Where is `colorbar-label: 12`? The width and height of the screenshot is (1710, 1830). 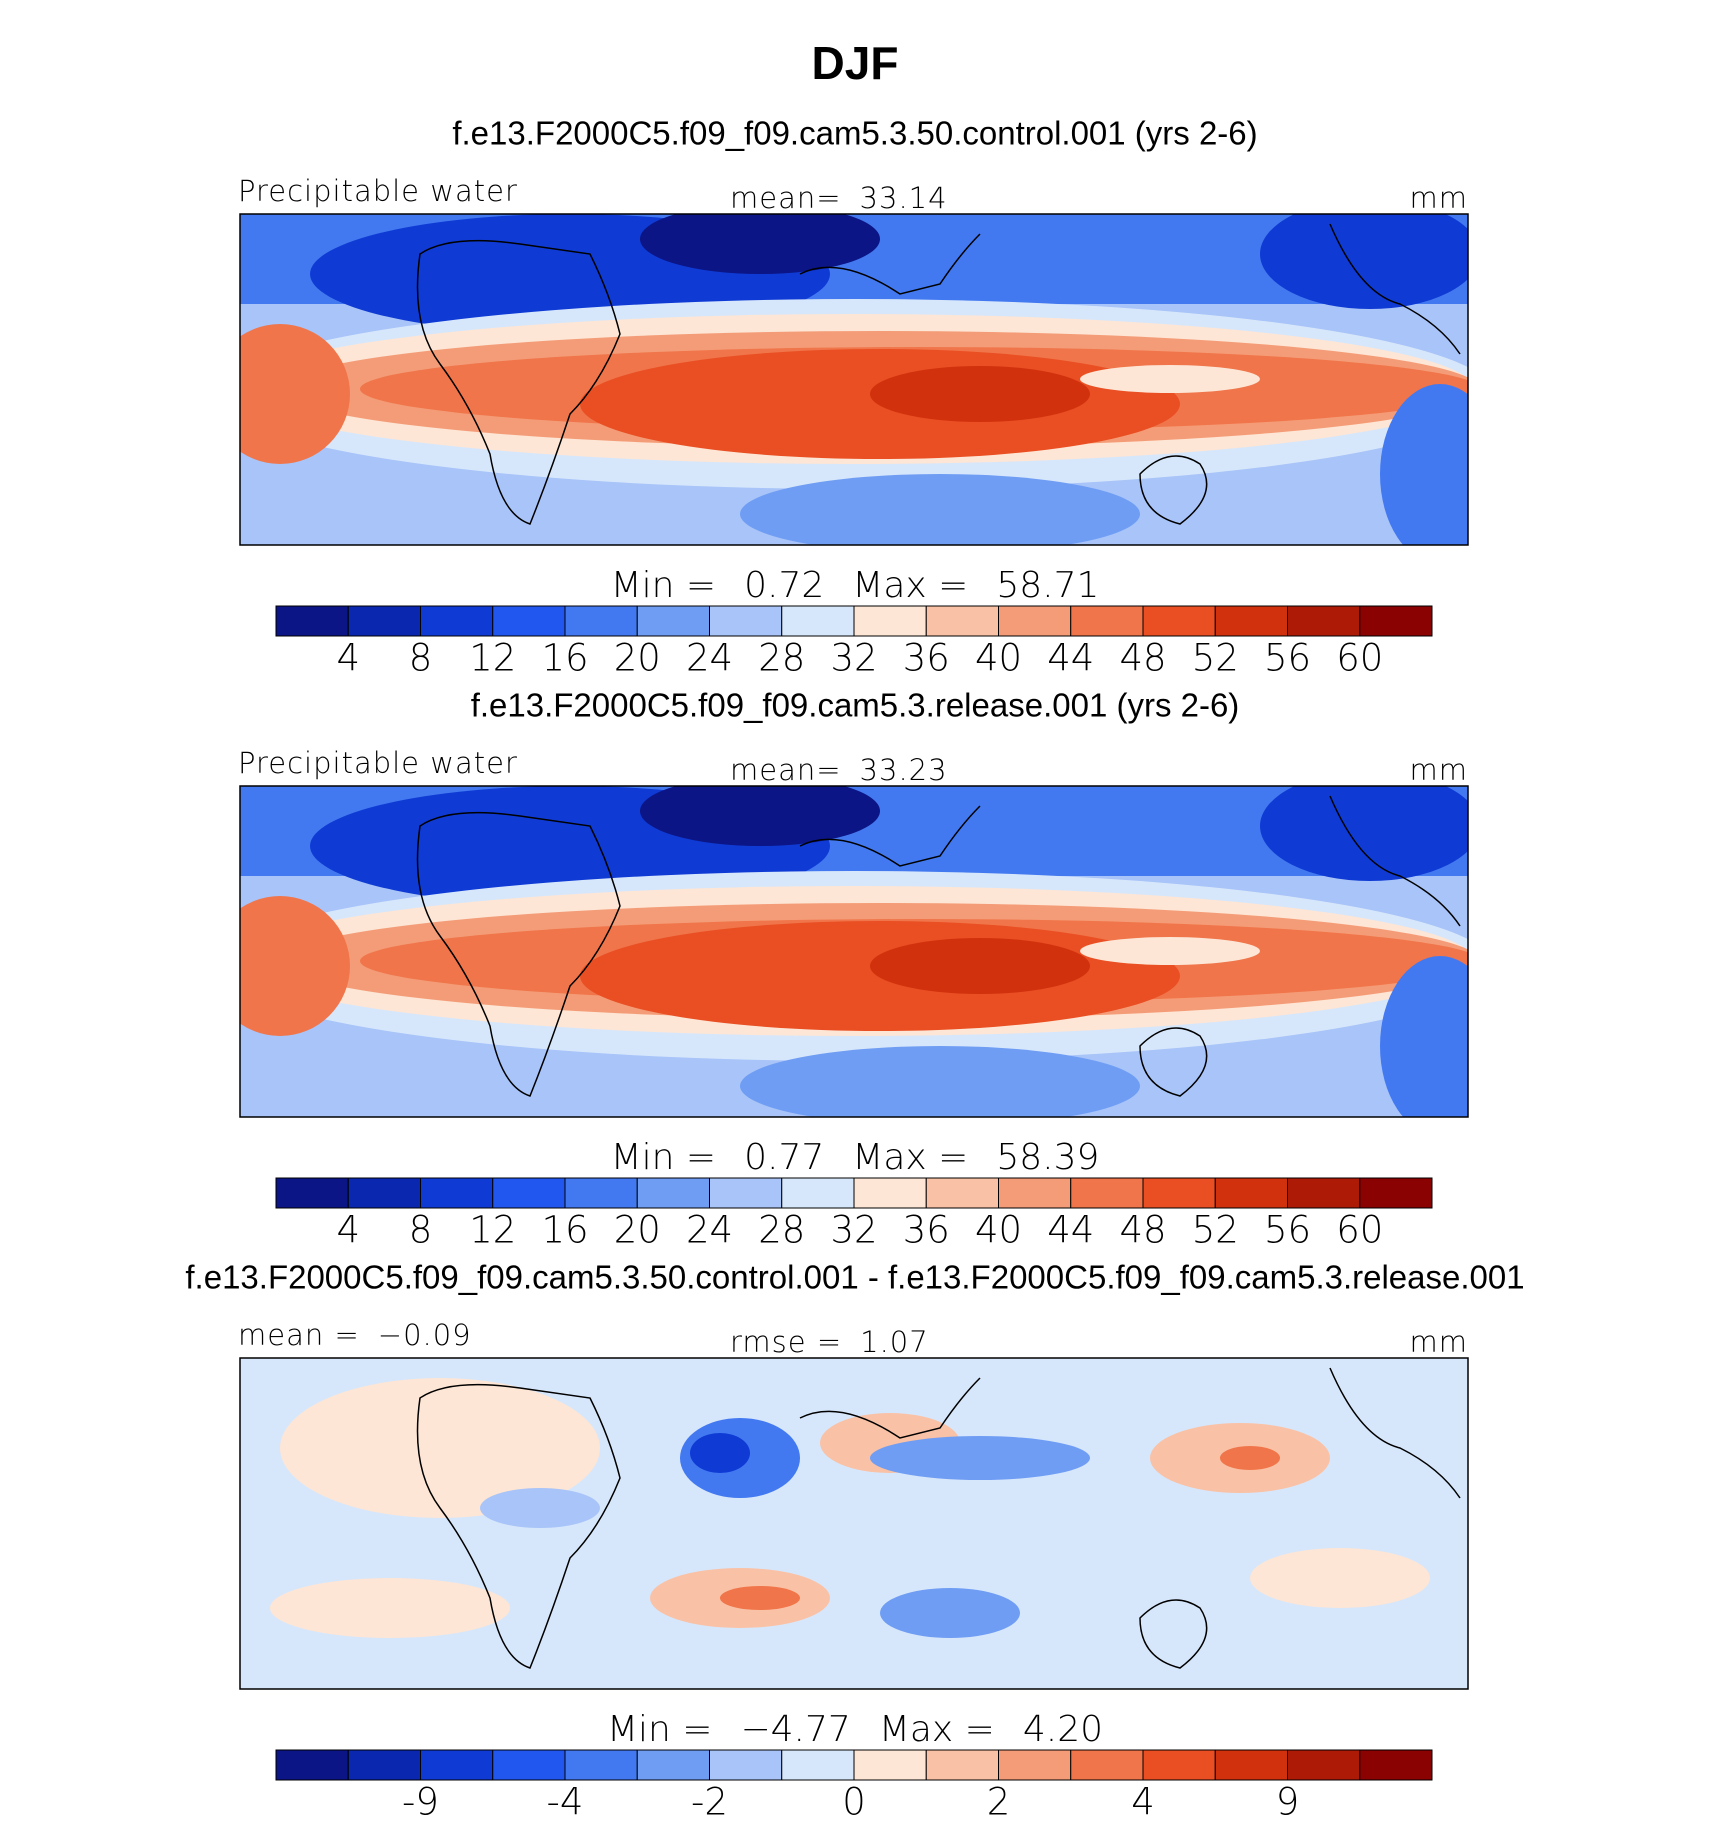
colorbar-label: 12 is located at coordinates (492, 1230).